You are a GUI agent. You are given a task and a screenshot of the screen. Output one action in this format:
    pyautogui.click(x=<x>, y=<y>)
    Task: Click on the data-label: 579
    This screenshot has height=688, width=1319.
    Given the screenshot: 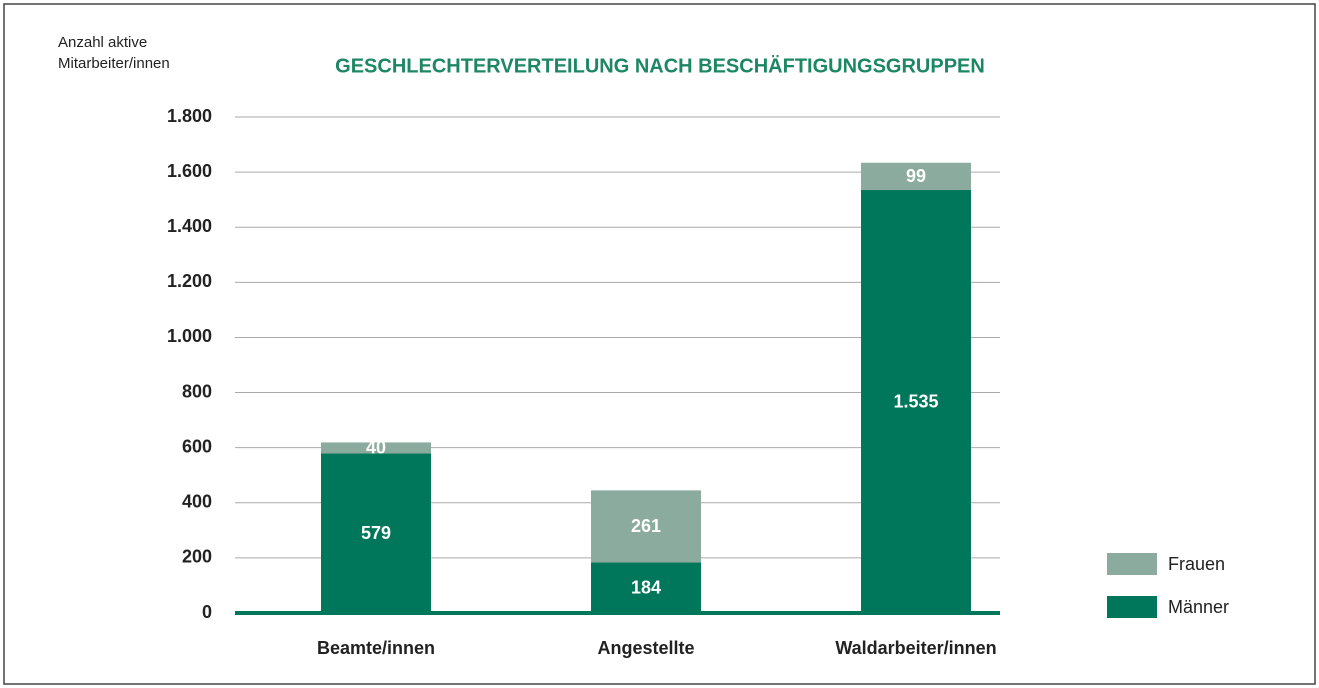 What is the action you would take?
    pyautogui.click(x=376, y=533)
    